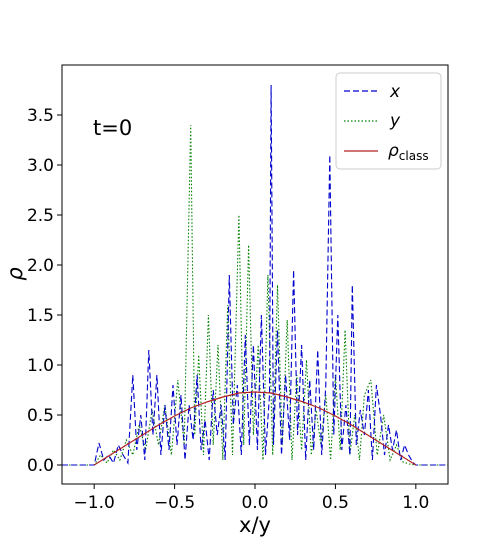 The height and width of the screenshot is (545, 498). I want to click on x-axis-label: x/y, so click(255, 525).